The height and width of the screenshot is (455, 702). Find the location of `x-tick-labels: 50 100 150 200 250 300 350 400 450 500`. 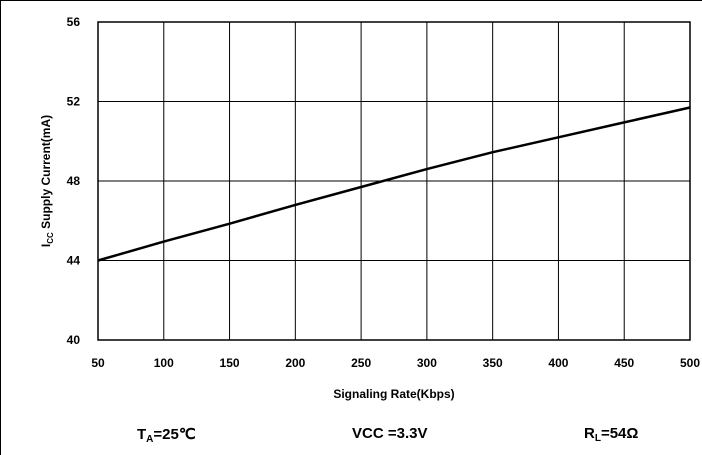

x-tick-labels: 50 100 150 200 250 300 350 400 450 500 is located at coordinates (395, 363).